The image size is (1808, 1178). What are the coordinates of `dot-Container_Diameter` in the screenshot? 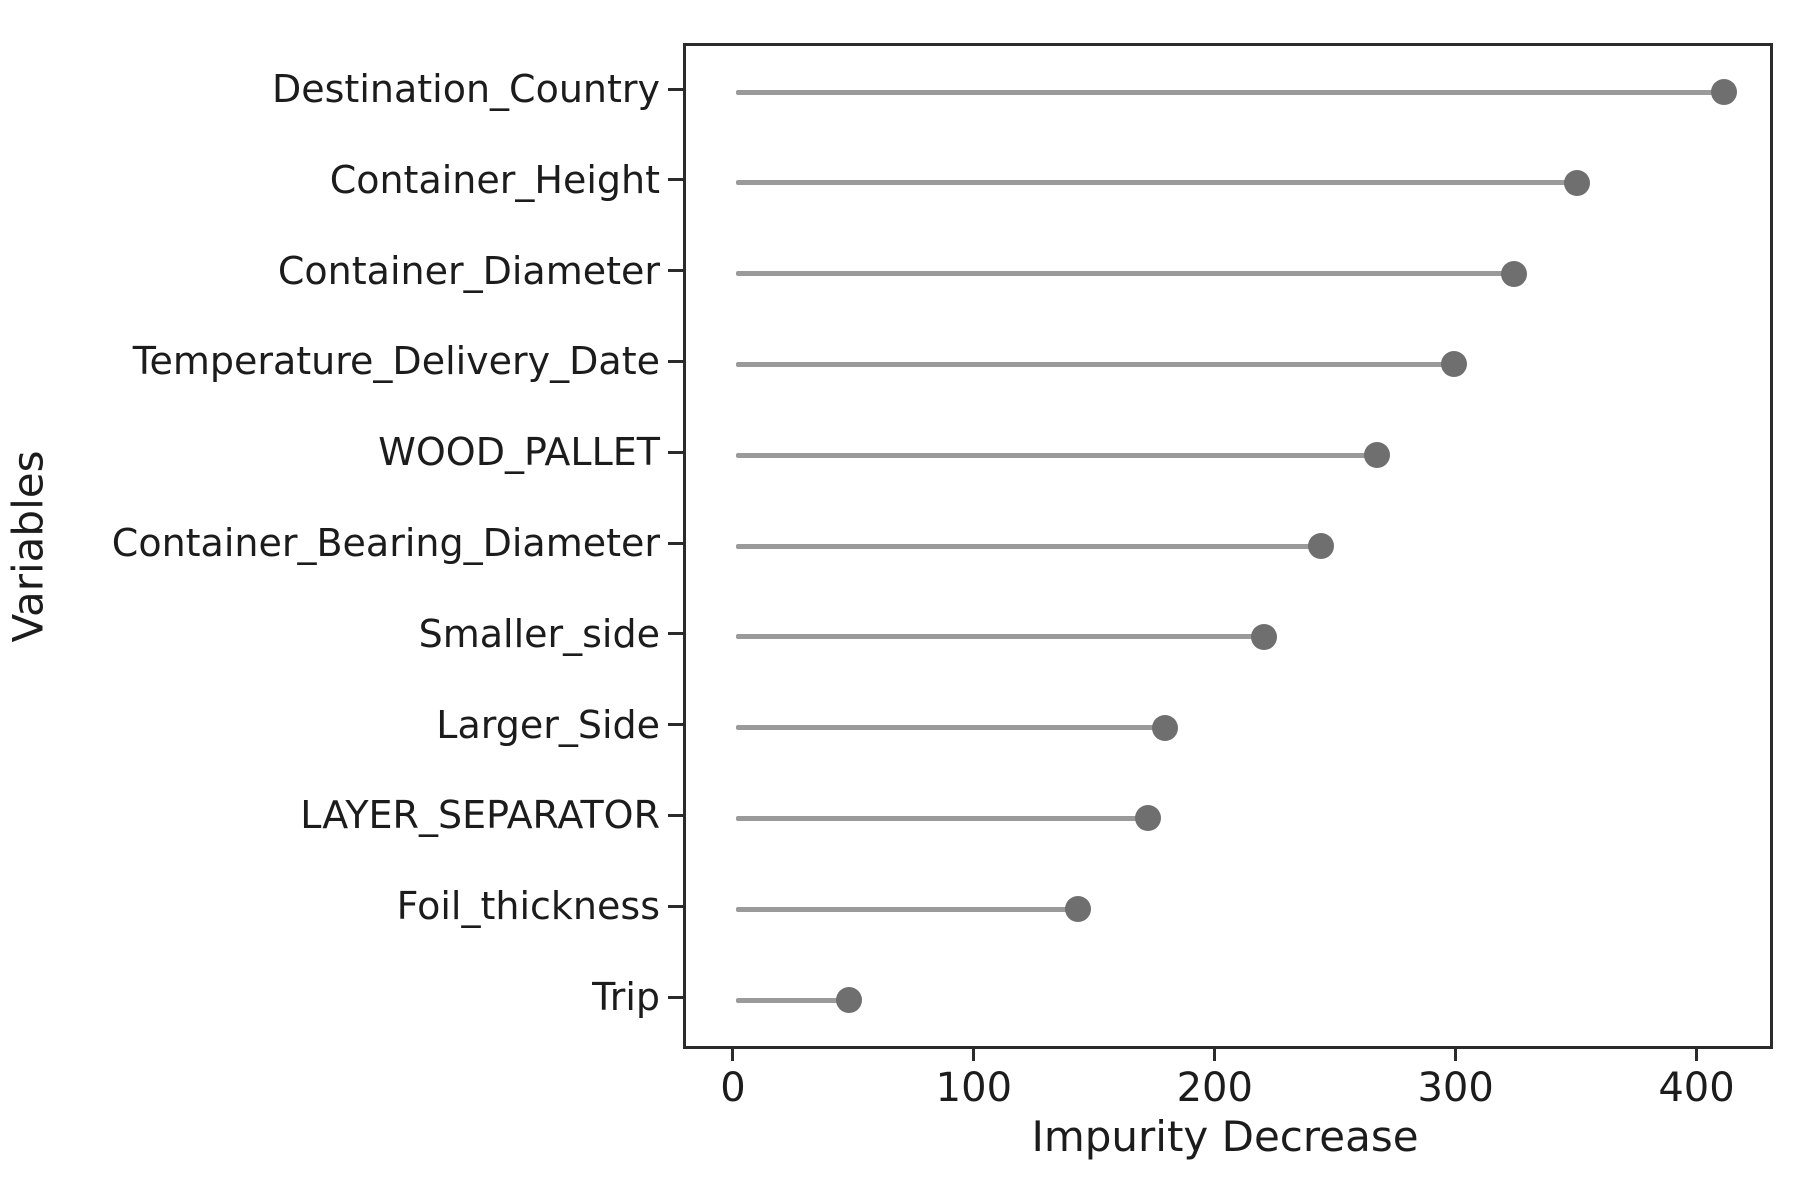 It's located at (1514, 273).